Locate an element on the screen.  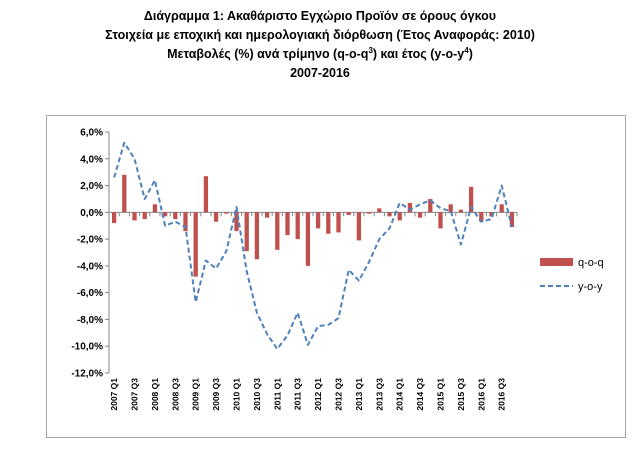
chart-period: 2007-2016 is located at coordinates (320, 73).